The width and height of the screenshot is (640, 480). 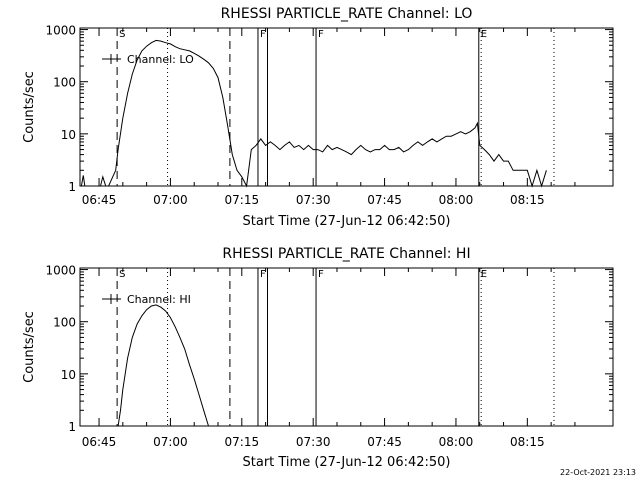 I want to click on chart-title: RHESSI PARTICLE_RATE Channel: HI, so click(x=346, y=254).